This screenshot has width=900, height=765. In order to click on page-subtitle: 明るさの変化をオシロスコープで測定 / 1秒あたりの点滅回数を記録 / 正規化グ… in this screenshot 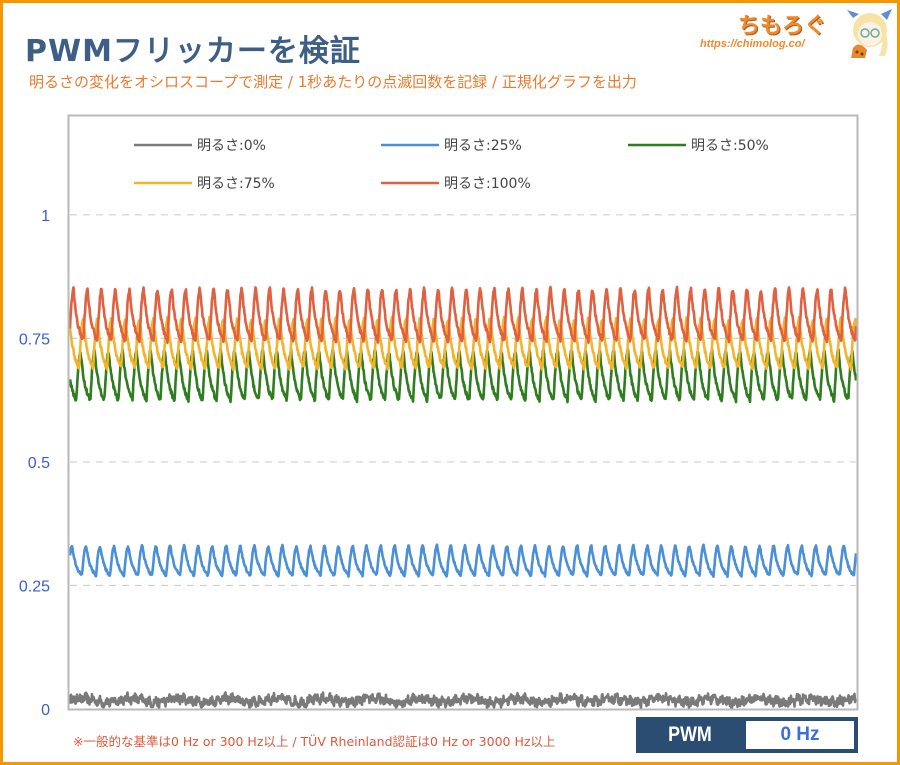, I will do `click(333, 82)`.